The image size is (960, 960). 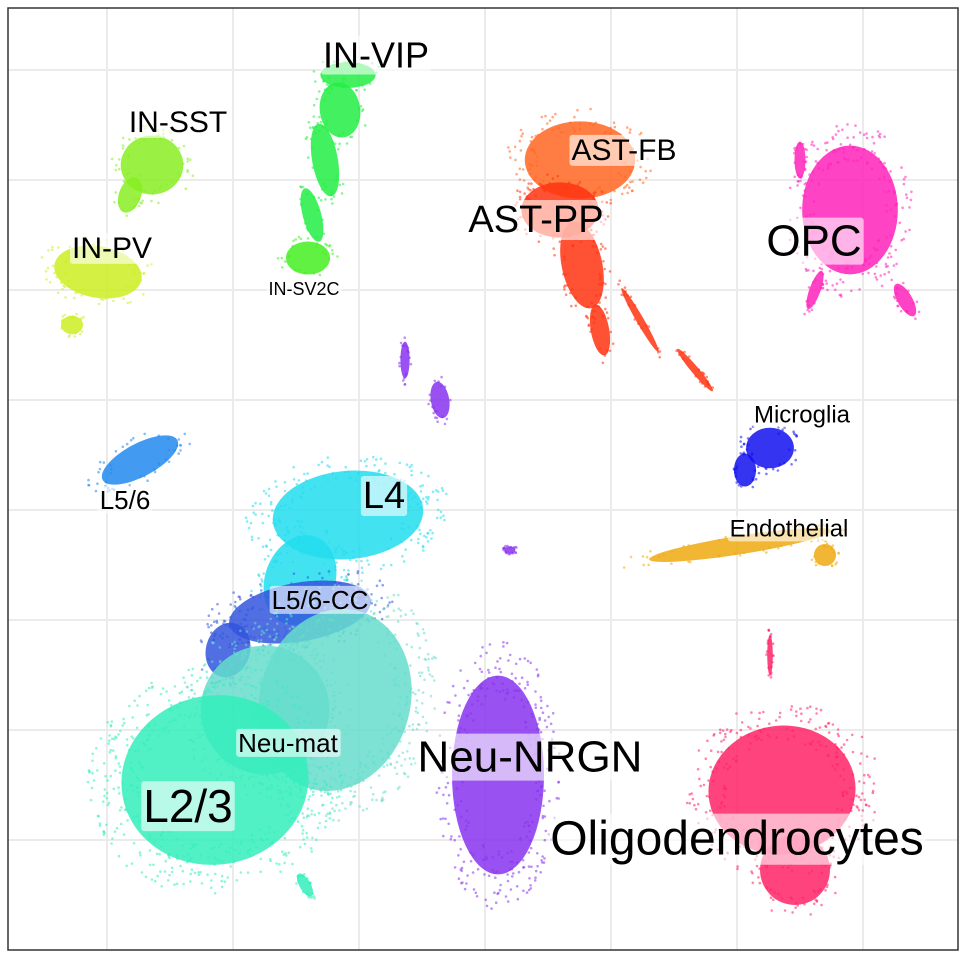 What do you see at coordinates (308, 258) in the screenshot?
I see `cluster-blob` at bounding box center [308, 258].